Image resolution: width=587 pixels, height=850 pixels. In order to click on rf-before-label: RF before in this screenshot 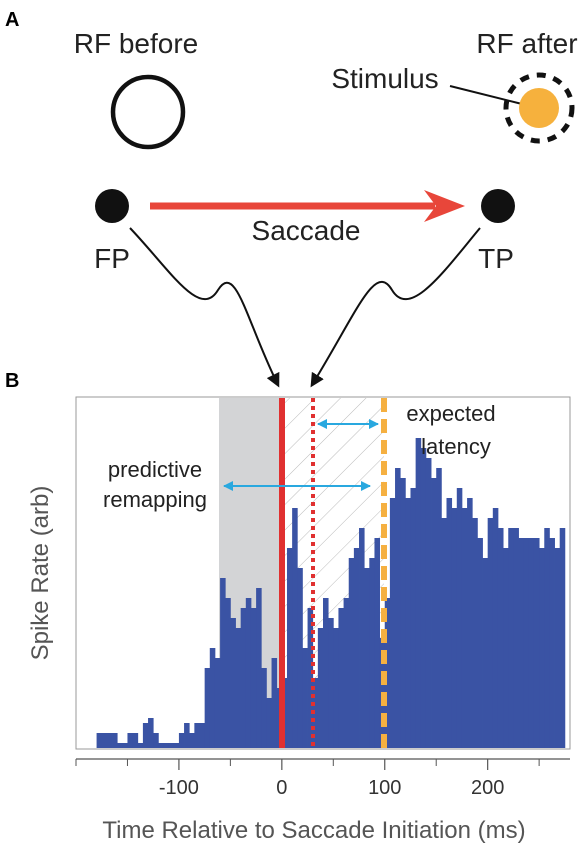, I will do `click(136, 43)`.